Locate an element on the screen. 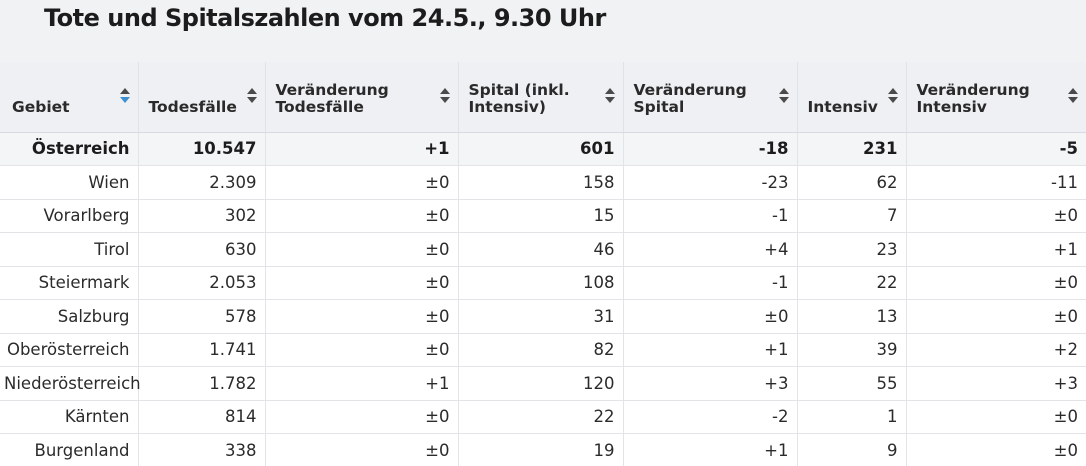  cell-todesfaelle: 1.782 is located at coordinates (201, 383).